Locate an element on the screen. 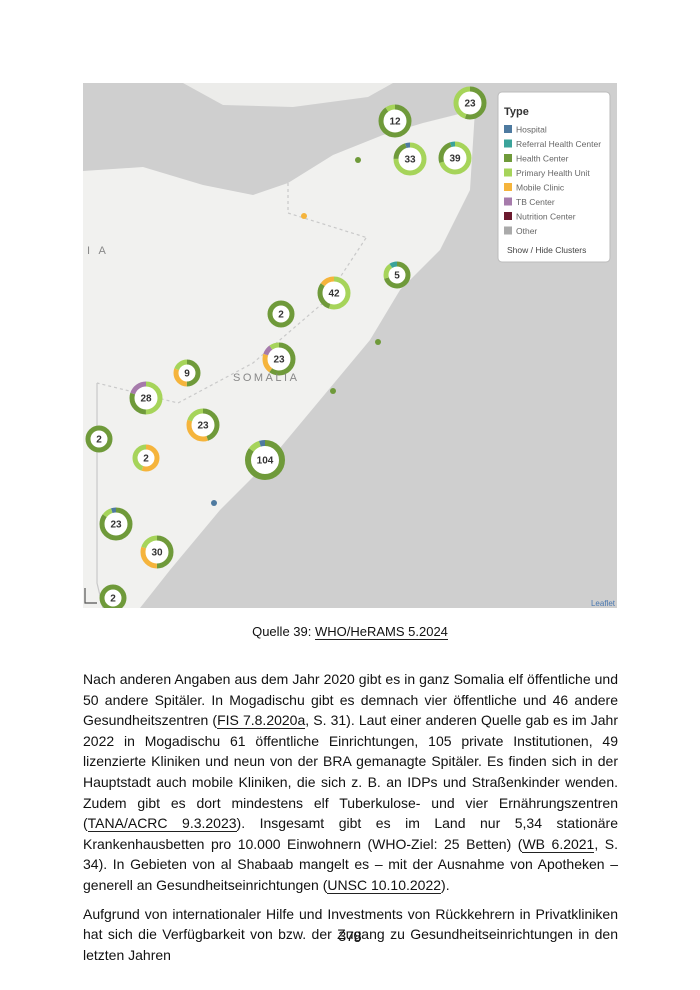 This screenshot has height=990, width=700. cluster-count: 30 is located at coordinates (157, 553).